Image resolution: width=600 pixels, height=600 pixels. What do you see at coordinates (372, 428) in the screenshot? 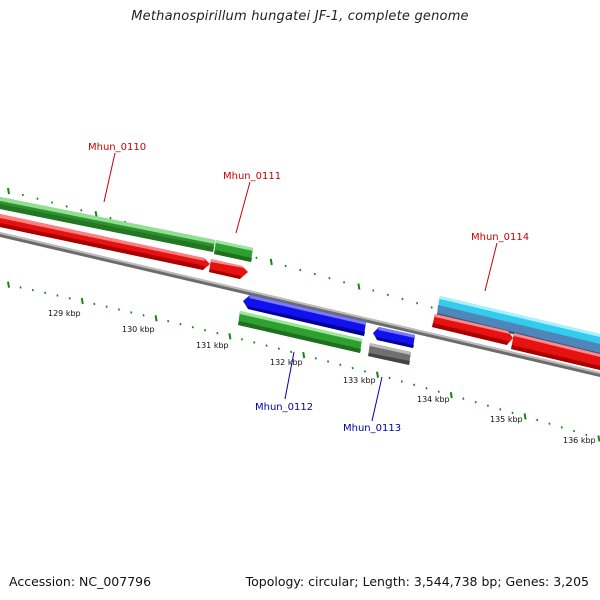
I see `label-mhun-0113: Mhun_0113` at bounding box center [372, 428].